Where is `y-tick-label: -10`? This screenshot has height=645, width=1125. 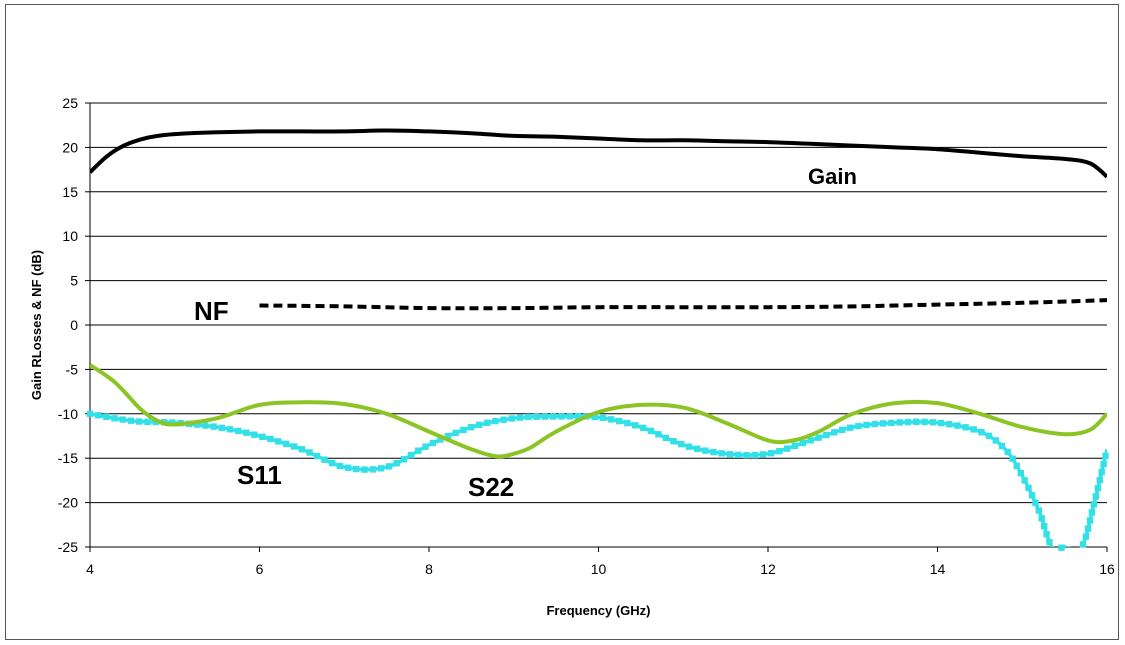 y-tick-label: -10 is located at coordinates (68, 414).